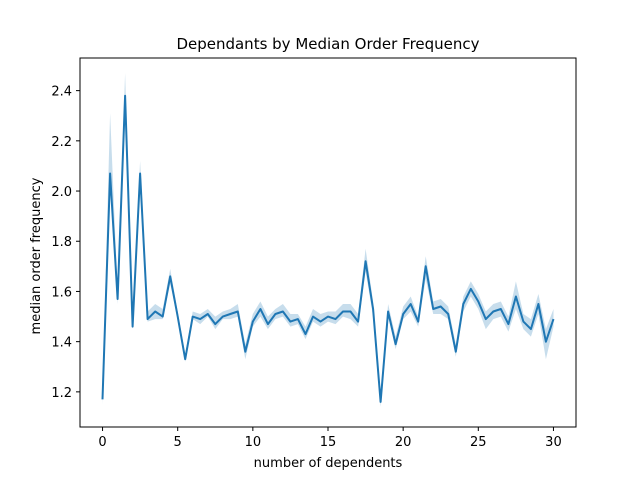 The width and height of the screenshot is (640, 480). Describe the element at coordinates (61, 142) in the screenshot. I see `y-tick-label: 2.2` at that location.